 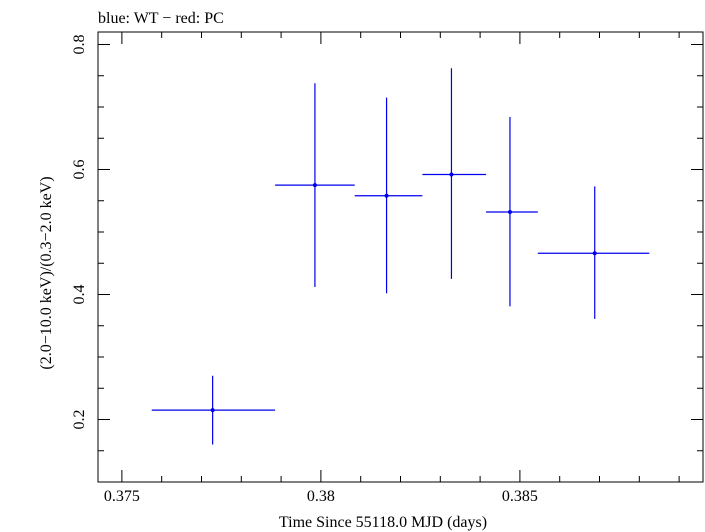 What do you see at coordinates (79, 295) in the screenshot?
I see `y-tick-label: 0.4` at bounding box center [79, 295].